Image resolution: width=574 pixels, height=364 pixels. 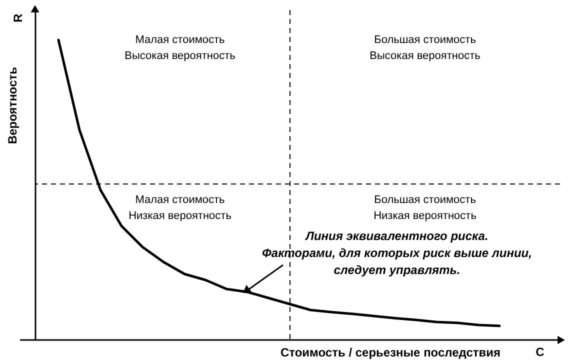 I want to click on annotation: Малая стоимость Высокая вероятность, so click(x=180, y=48).